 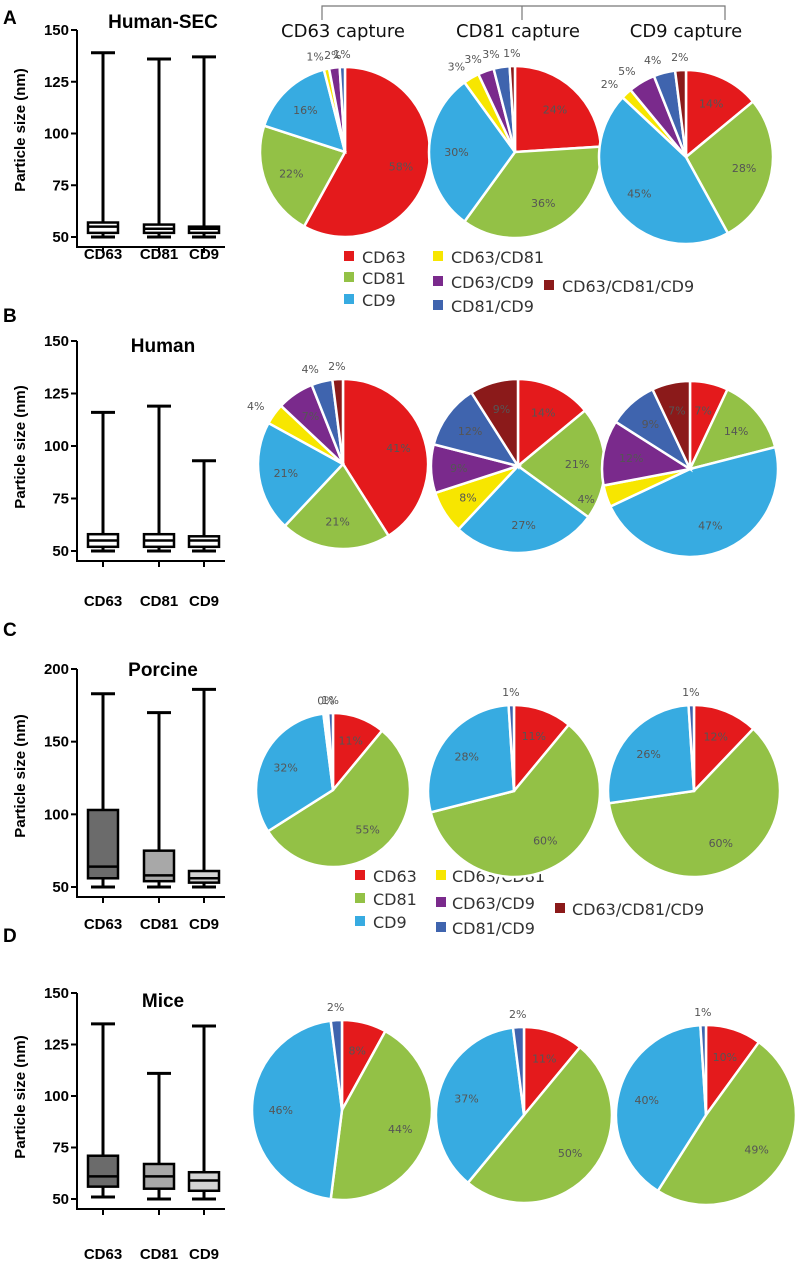 I want to click on legend-swatch-cd81-cd9, so click(x=438, y=305).